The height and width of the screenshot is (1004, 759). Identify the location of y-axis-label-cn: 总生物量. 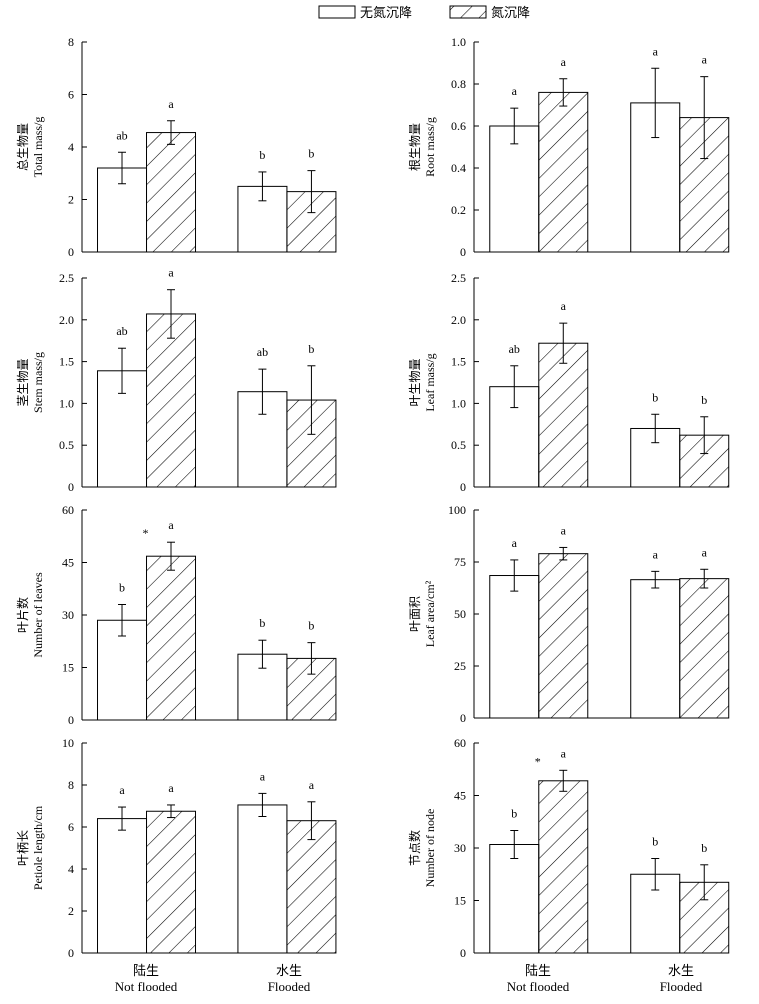
(23, 147).